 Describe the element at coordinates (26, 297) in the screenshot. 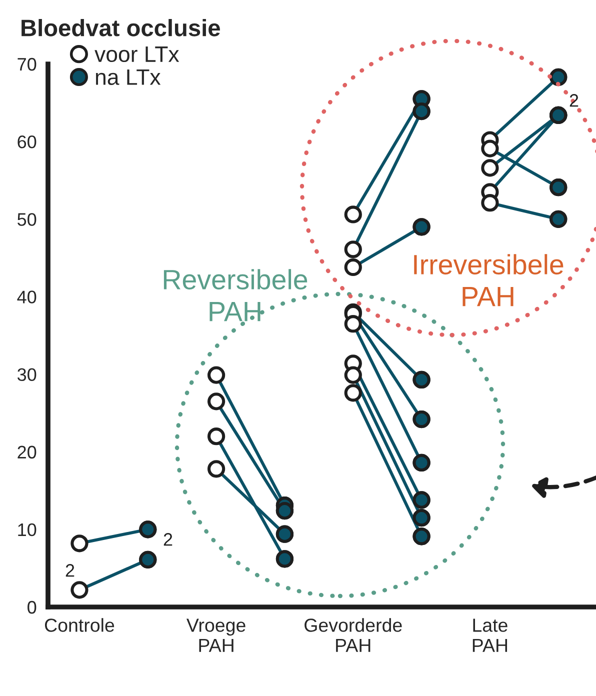

I see `y-tick-label: 40` at that location.